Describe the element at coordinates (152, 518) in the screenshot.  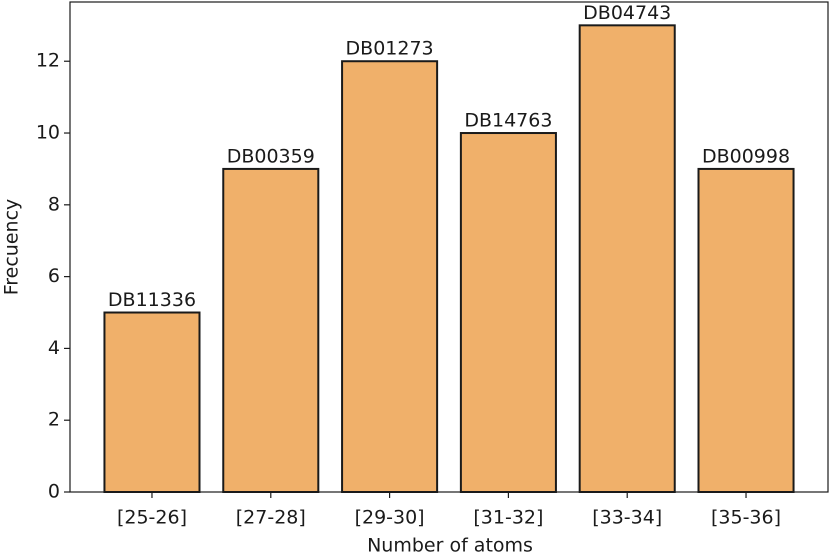
I see `x-tick-label: [25-26]` at that location.